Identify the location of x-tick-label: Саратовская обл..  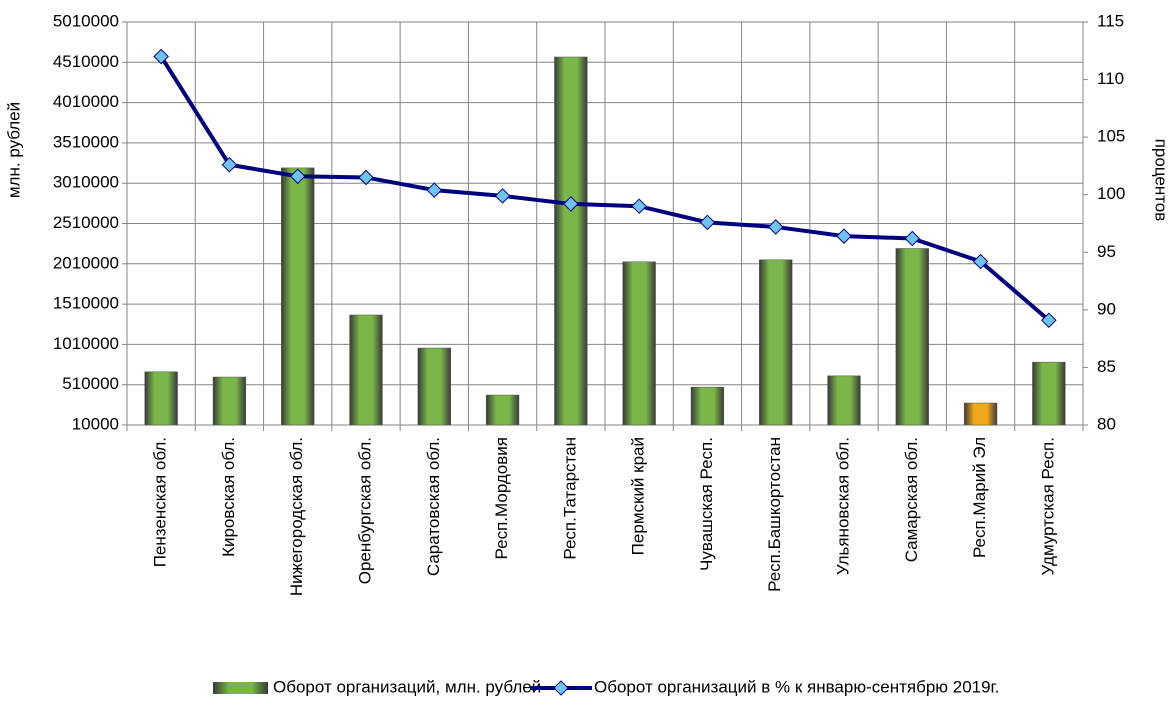
(433, 506).